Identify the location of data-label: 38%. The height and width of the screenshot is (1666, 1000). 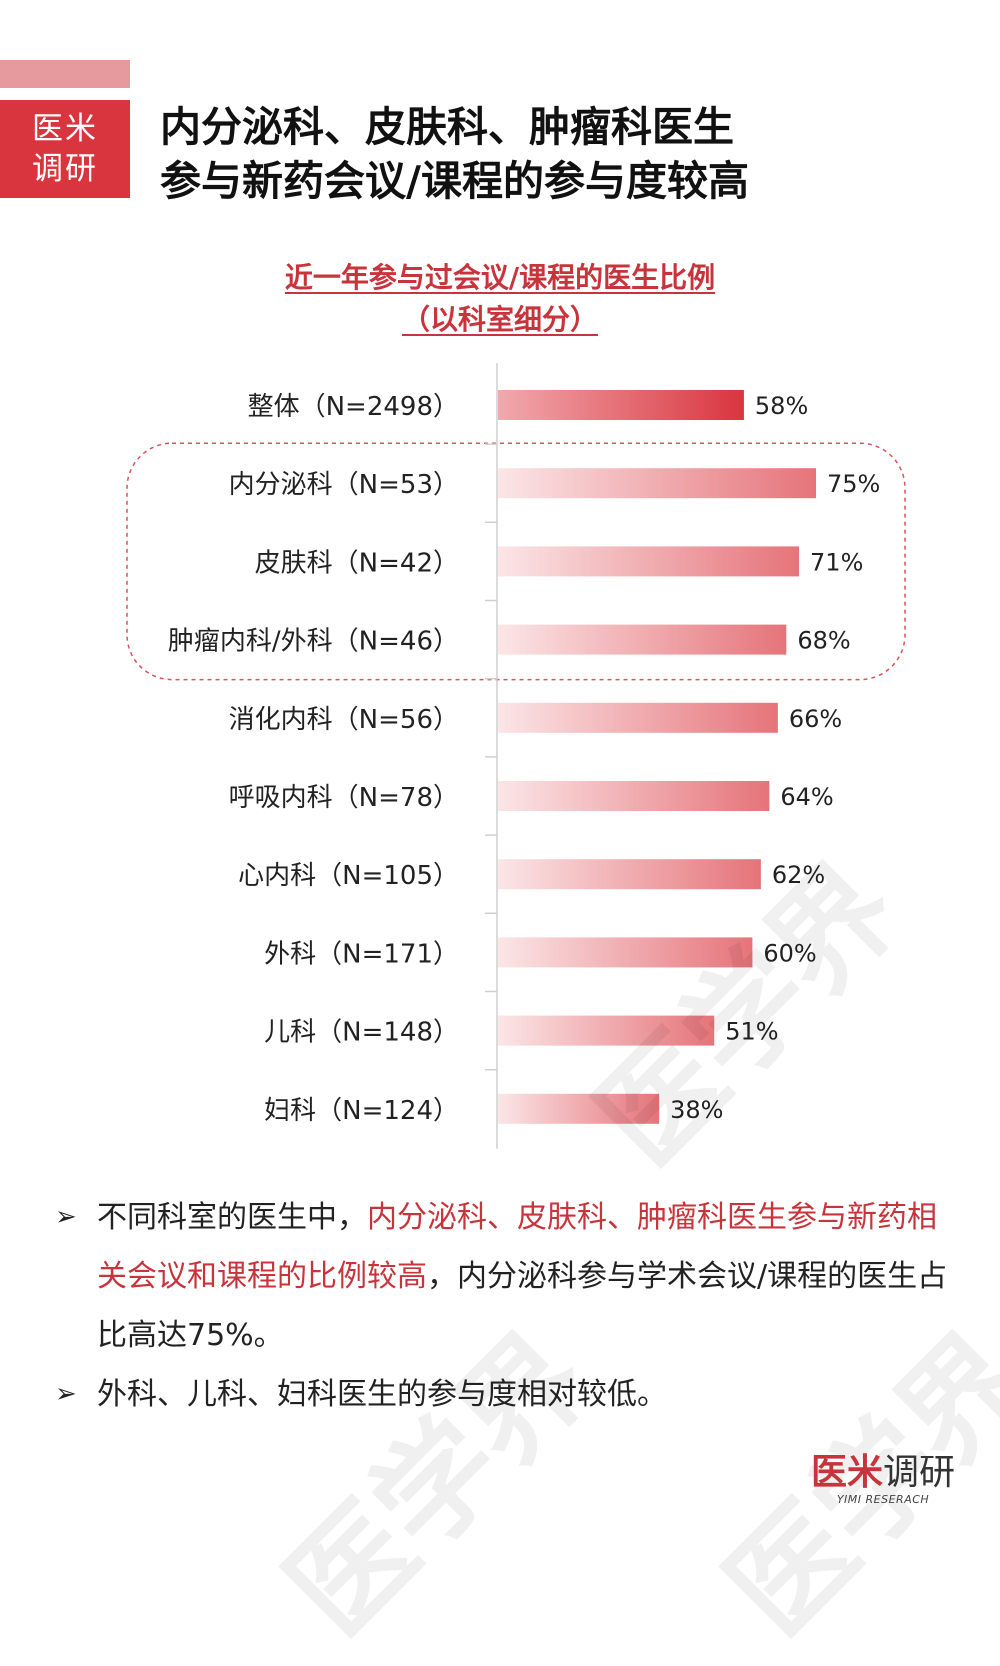
(696, 1110).